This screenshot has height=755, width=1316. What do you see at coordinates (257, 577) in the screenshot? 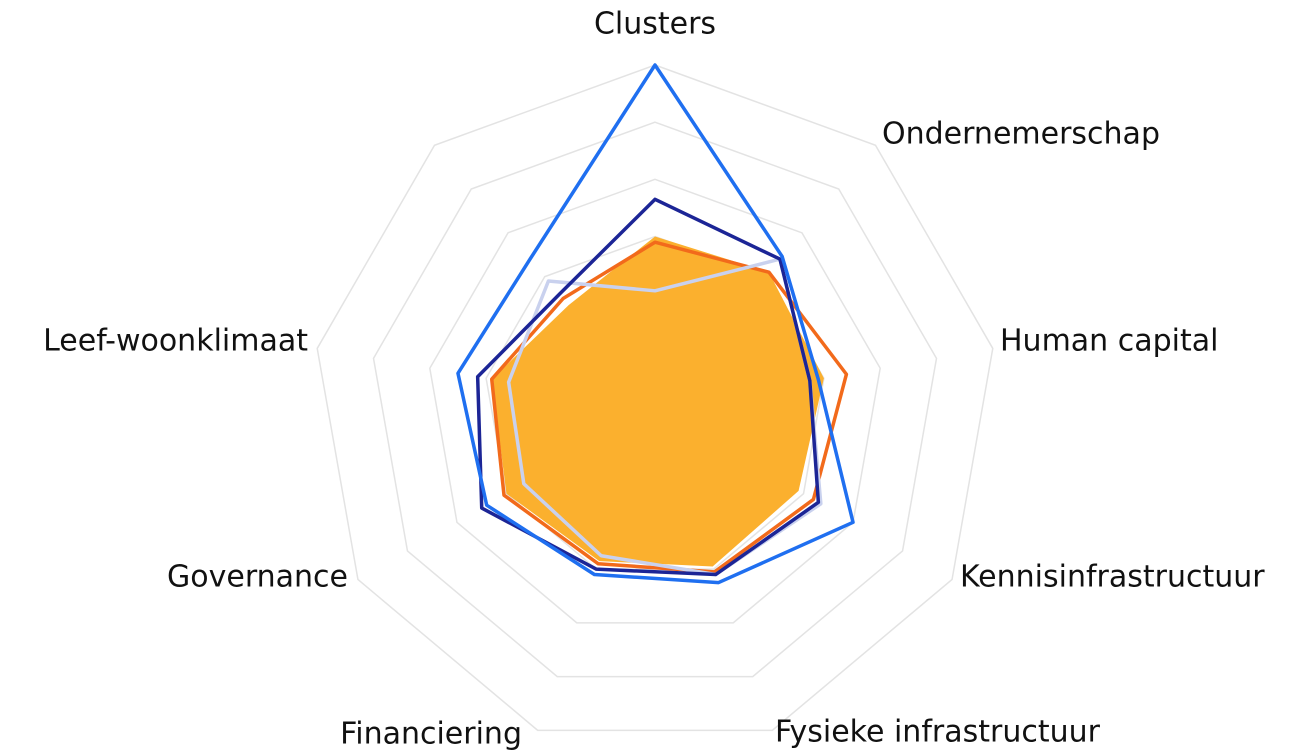
I see `axis-label: Governance` at bounding box center [257, 577].